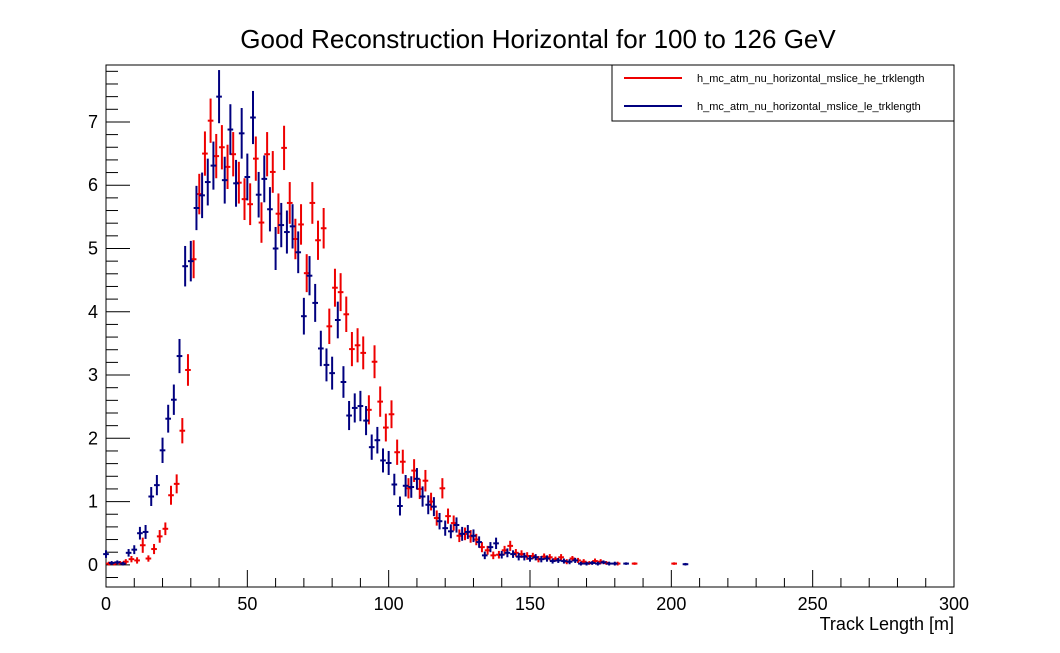  I want to click on x-tick-label: 150, so click(530, 604).